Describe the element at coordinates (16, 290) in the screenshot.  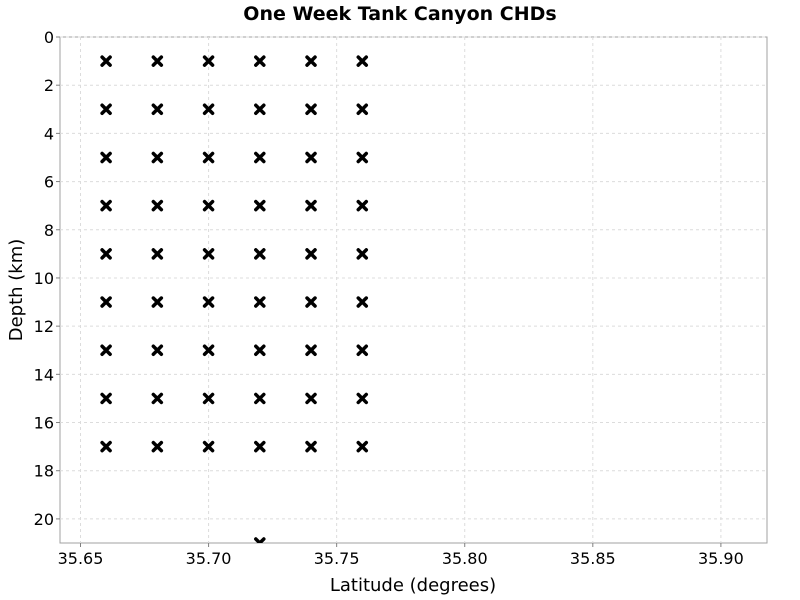
I see `y-axis-label: Depth (km)` at that location.